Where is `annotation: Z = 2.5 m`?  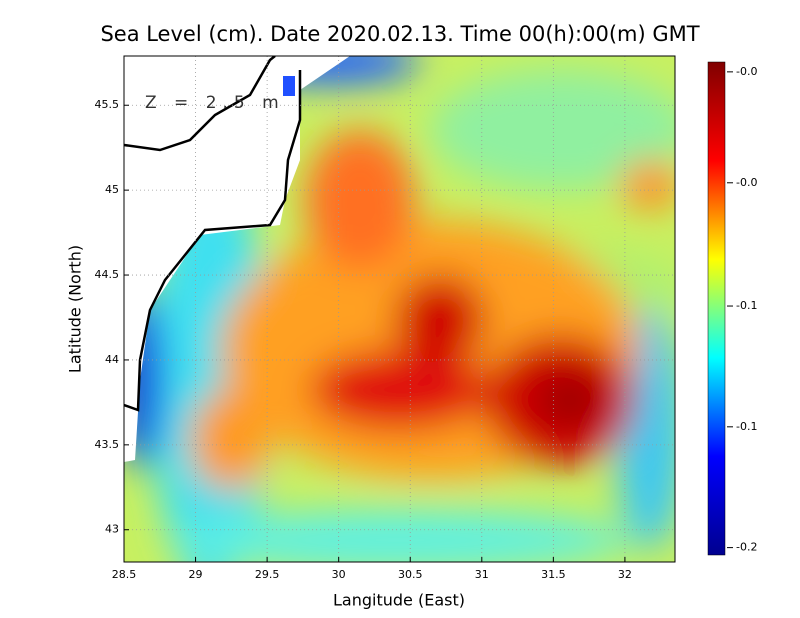 annotation: Z = 2.5 m is located at coordinates (215, 103).